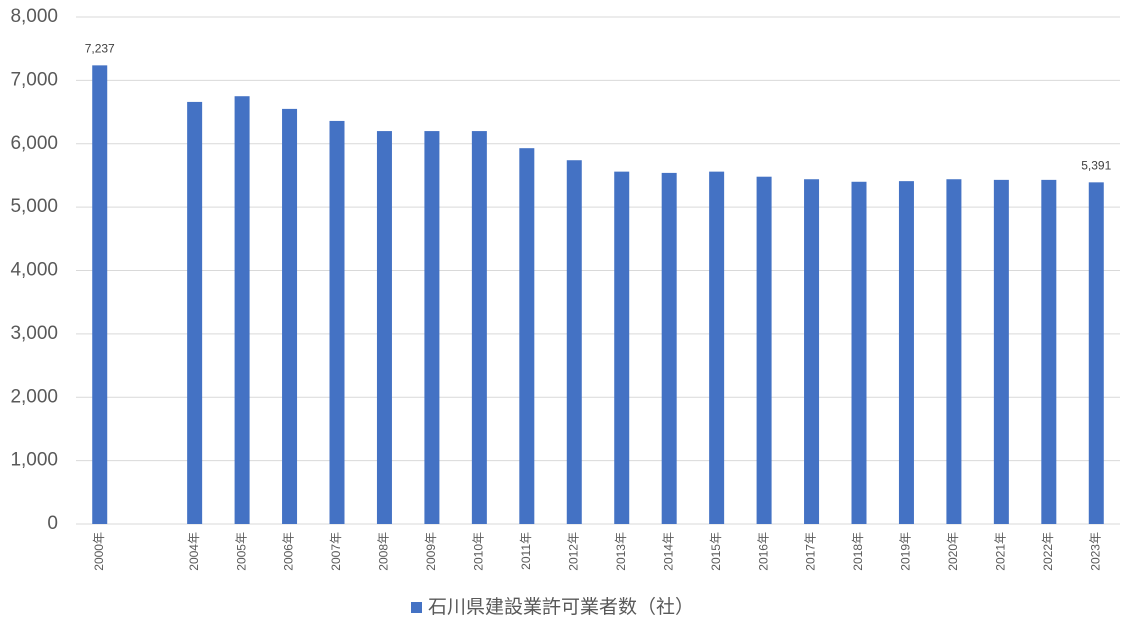 Image resolution: width=1129 pixels, height=632 pixels. What do you see at coordinates (1048, 551) in the screenshot?
I see `x-tick-label: 2022年` at bounding box center [1048, 551].